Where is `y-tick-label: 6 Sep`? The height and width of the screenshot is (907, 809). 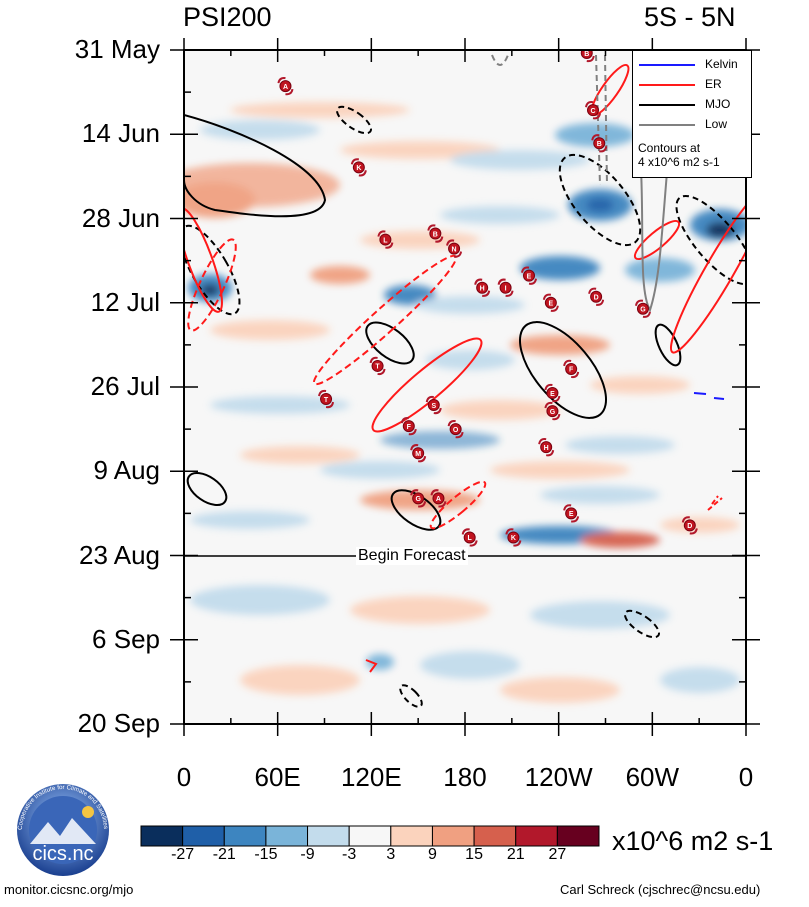
y-tick-label: 6 Sep is located at coordinates (126, 638).